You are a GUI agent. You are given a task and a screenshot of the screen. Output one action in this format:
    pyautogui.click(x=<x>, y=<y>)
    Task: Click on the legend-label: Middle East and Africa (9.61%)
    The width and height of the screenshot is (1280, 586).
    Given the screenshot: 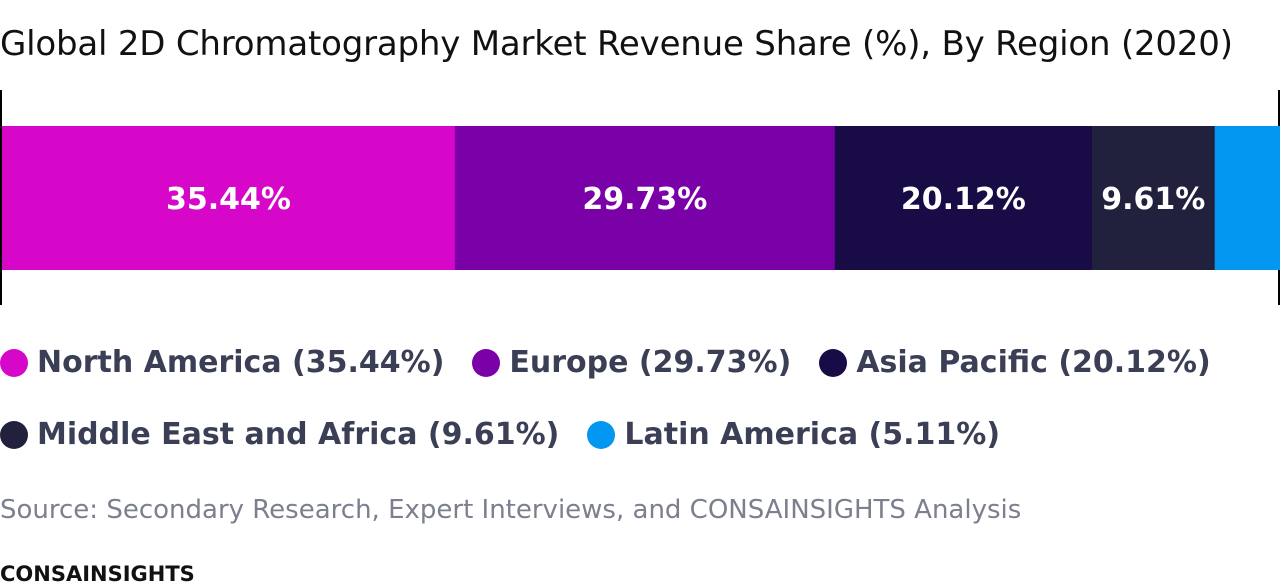 What is the action you would take?
    pyautogui.click(x=298, y=434)
    